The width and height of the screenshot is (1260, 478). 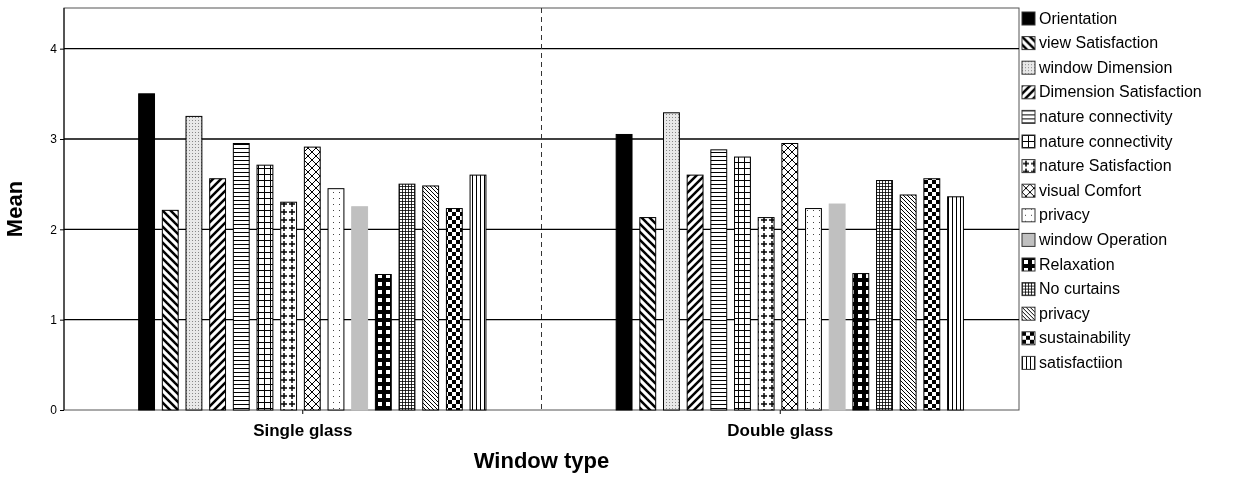 What do you see at coordinates (1103, 239) in the screenshot?
I see `legend-label: window Operation` at bounding box center [1103, 239].